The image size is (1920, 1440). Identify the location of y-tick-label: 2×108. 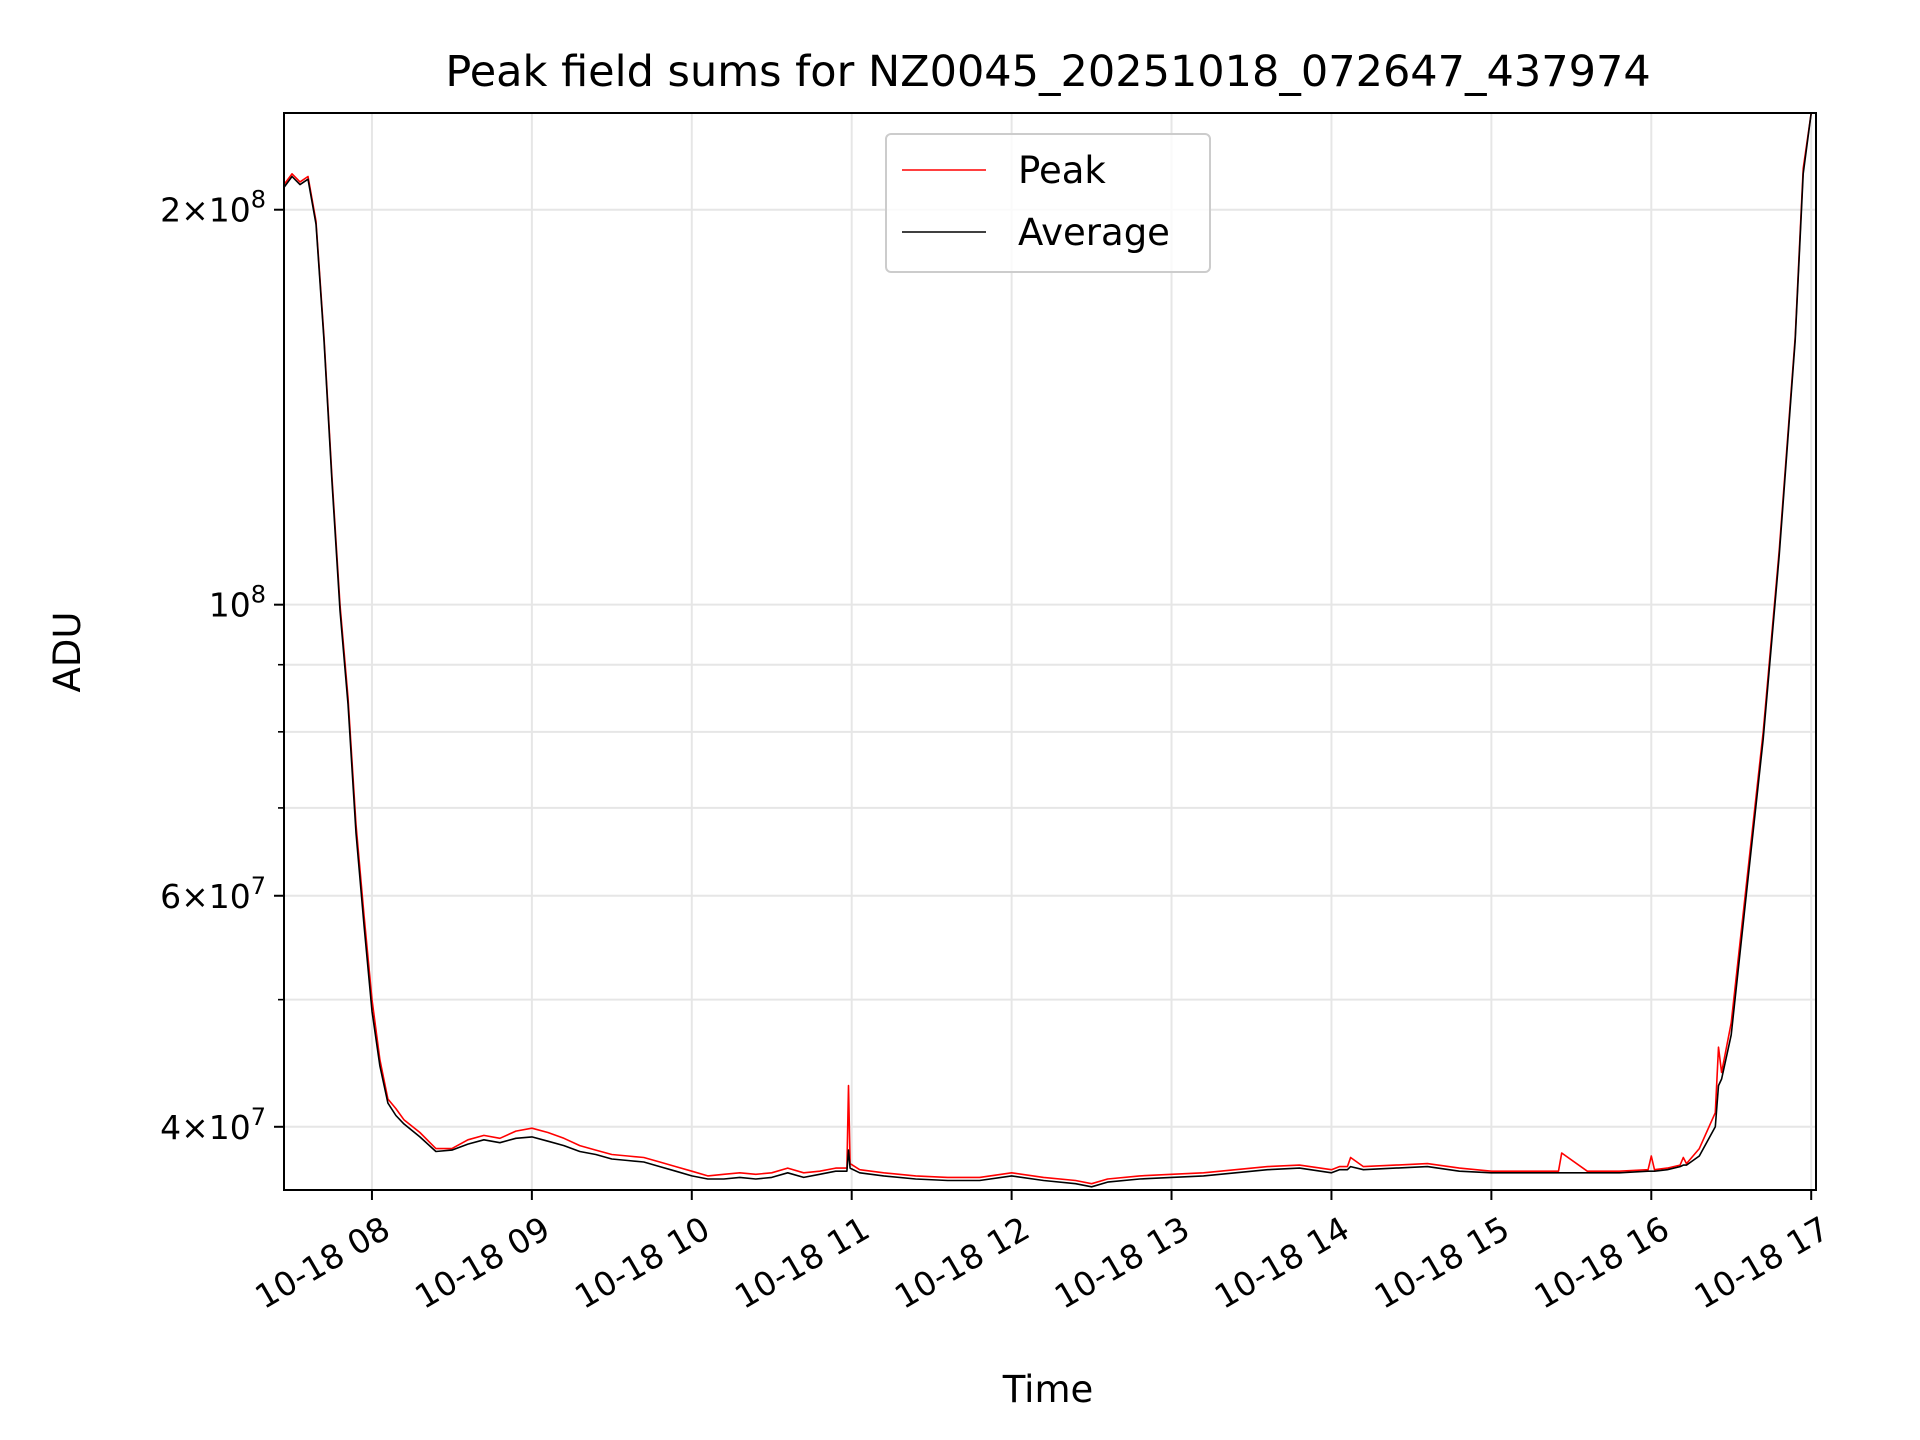
(213, 208).